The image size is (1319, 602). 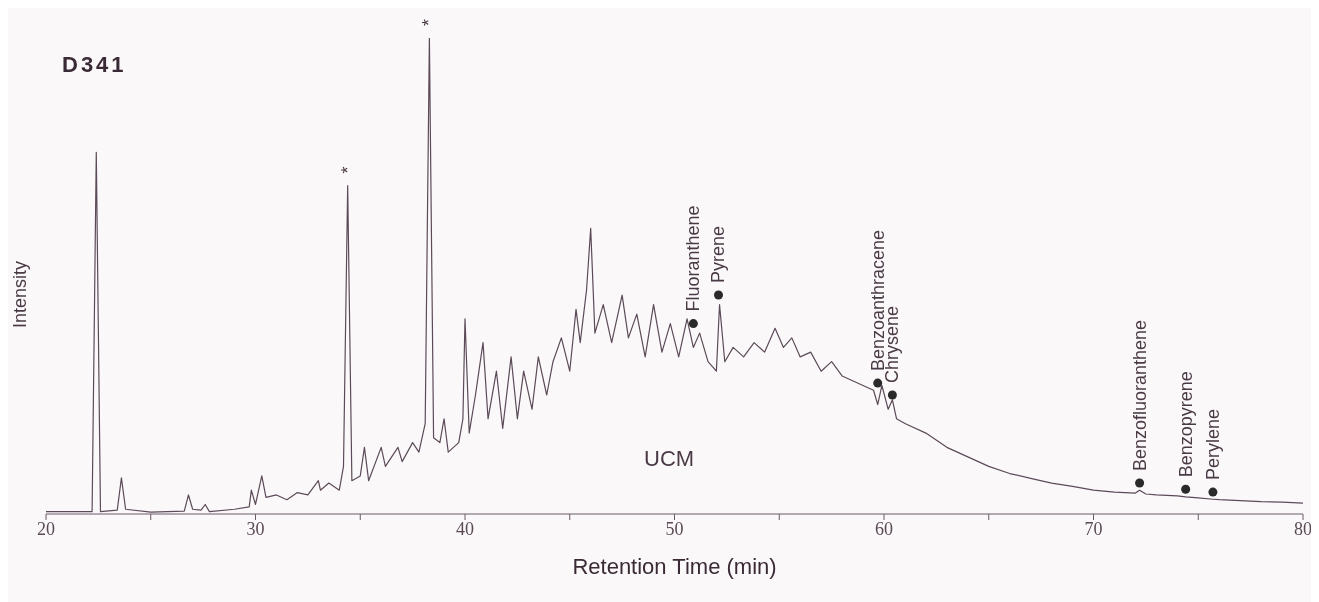 What do you see at coordinates (674, 528) in the screenshot?
I see `x-tick-label: 50` at bounding box center [674, 528].